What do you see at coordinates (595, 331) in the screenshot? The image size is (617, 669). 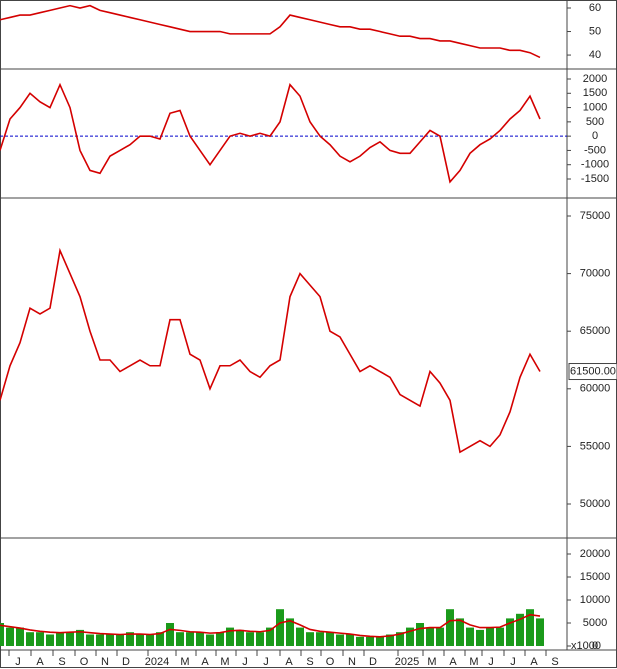 I see `y-tick-label: 65000` at bounding box center [595, 331].